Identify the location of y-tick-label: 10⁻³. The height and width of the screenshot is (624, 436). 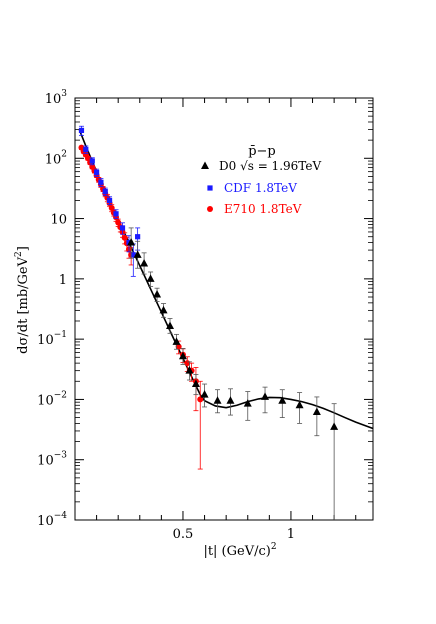
(52, 460).